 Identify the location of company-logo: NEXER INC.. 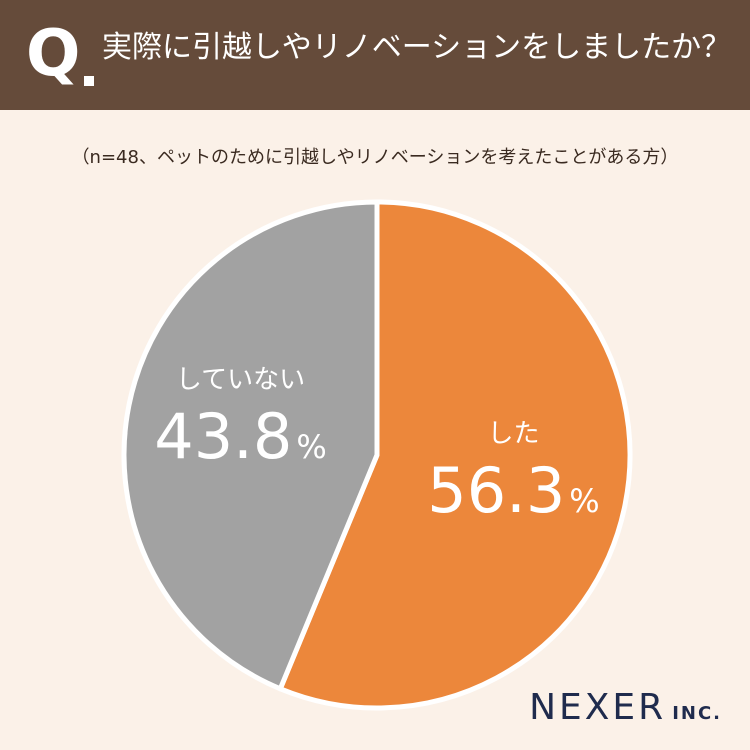
(625, 707).